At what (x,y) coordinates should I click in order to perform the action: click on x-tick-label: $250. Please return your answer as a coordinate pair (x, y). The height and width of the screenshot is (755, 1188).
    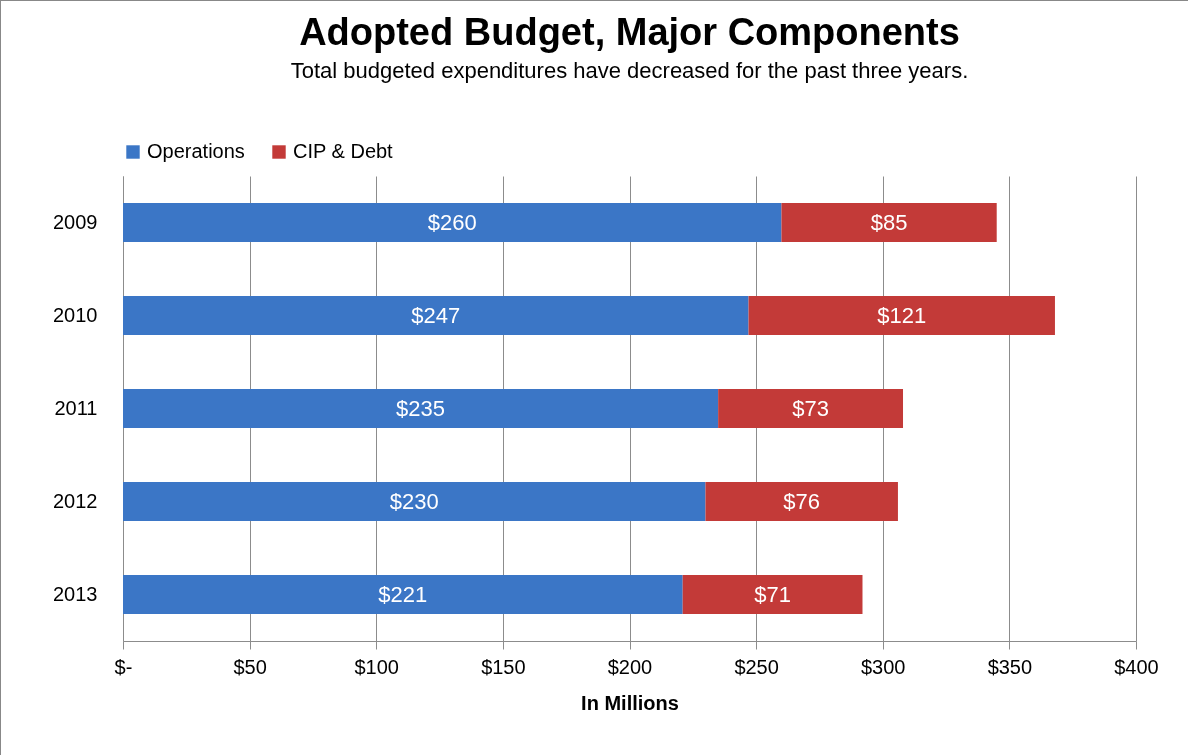
    Looking at the image, I should click on (756, 666).